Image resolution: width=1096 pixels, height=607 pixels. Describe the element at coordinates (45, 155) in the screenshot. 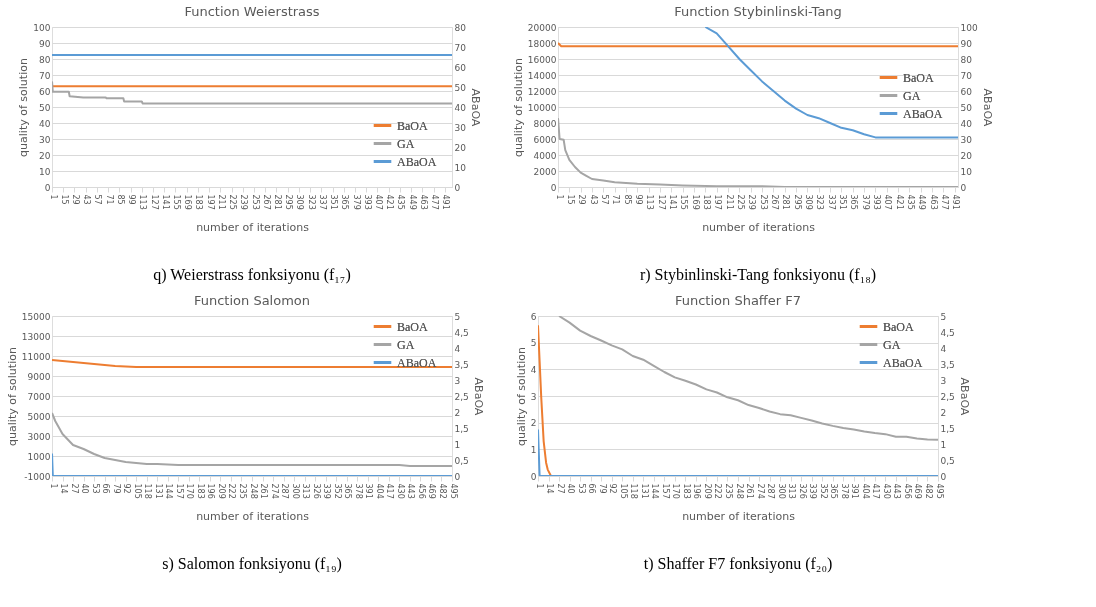

I see `y-tick-label: 20` at that location.